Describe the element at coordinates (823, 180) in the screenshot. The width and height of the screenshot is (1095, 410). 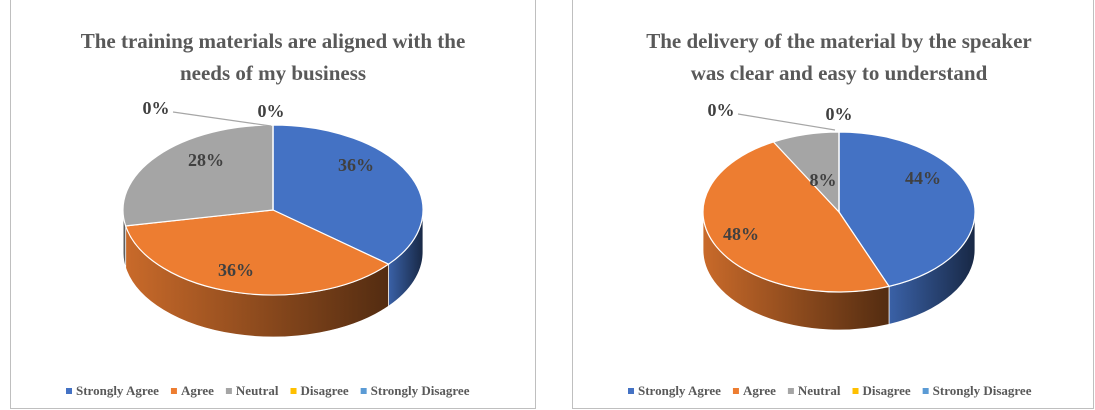
I see `data-label: 8%` at that location.